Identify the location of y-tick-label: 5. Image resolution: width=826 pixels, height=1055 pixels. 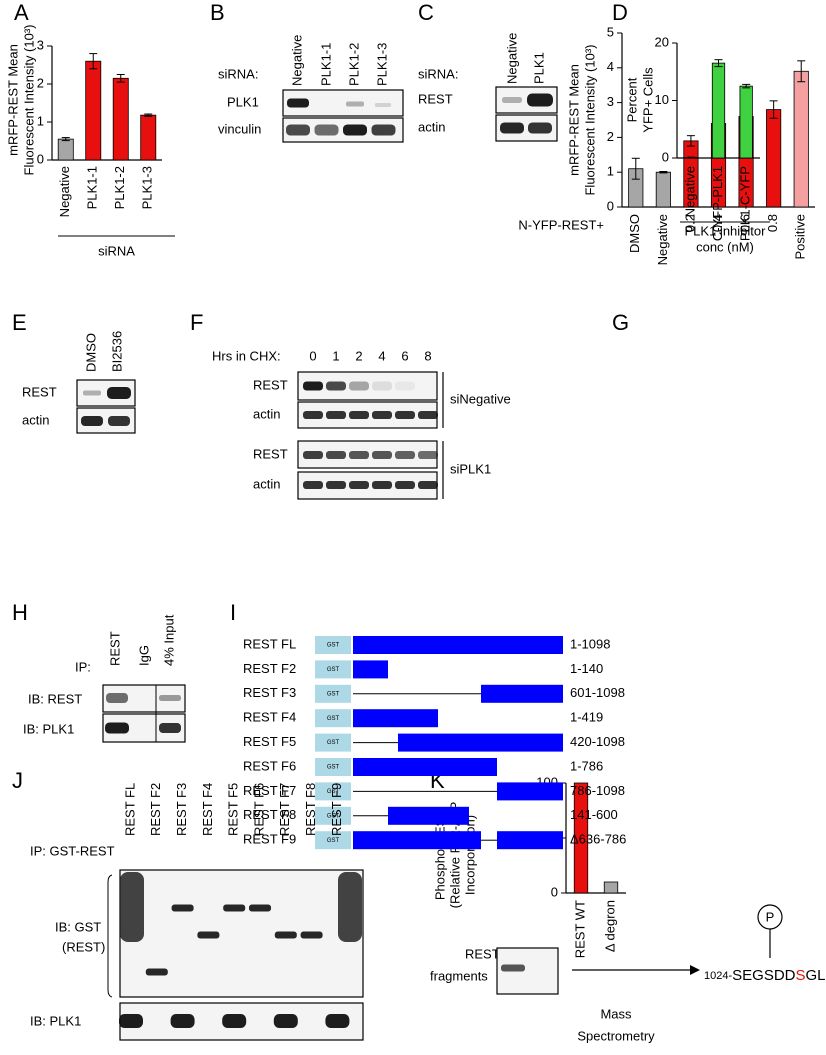
(610, 31).